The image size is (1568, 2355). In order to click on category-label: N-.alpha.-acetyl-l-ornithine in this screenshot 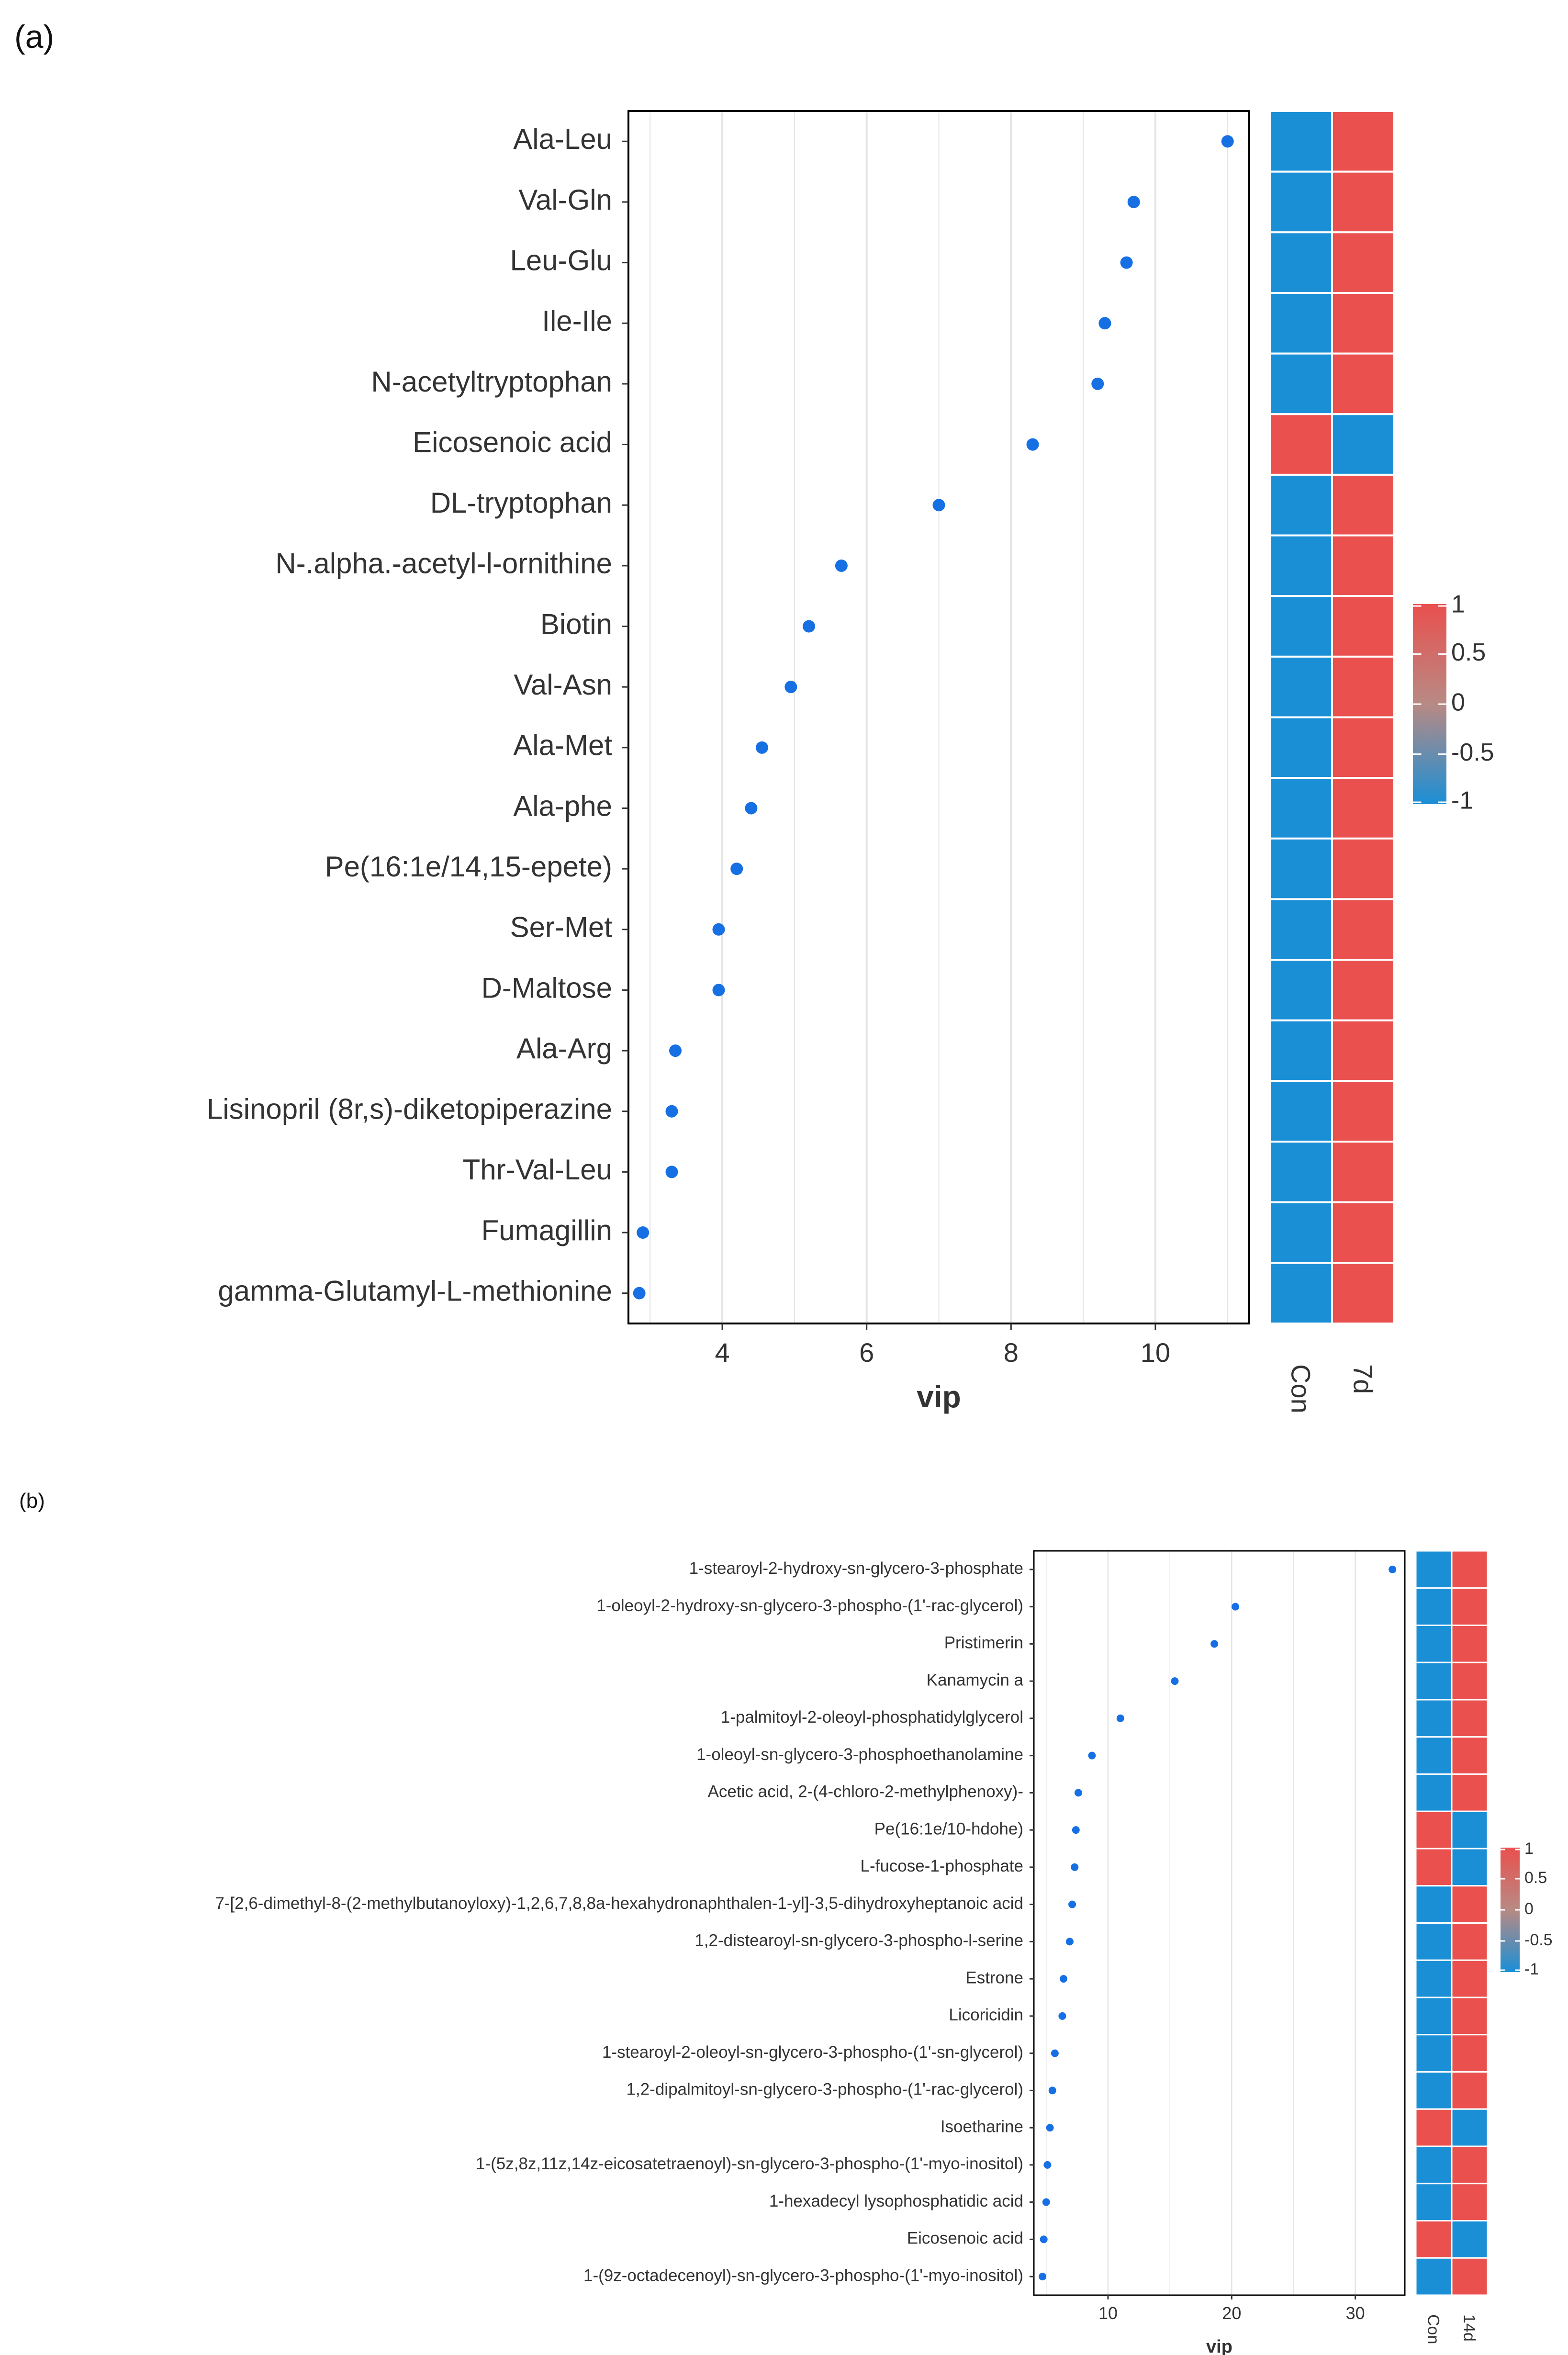, I will do `click(444, 564)`.